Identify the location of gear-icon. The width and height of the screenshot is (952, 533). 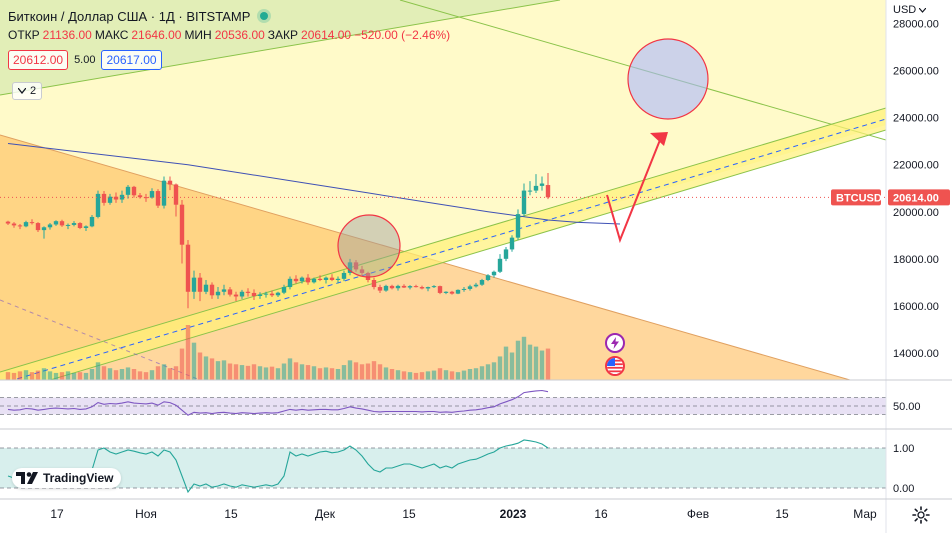
(921, 515).